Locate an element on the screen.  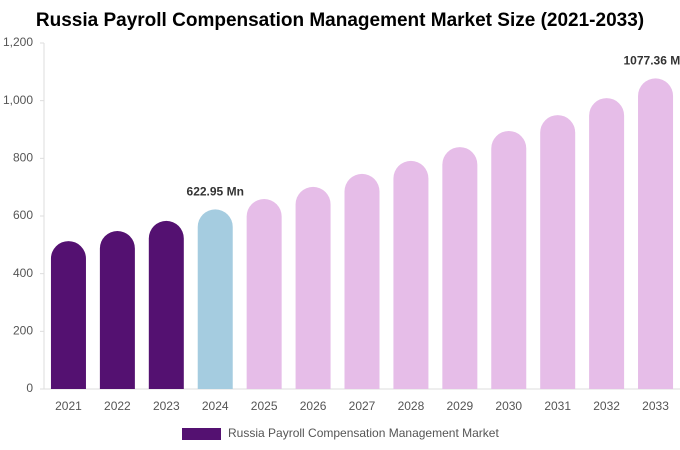
y-tick-label: 400 is located at coordinates (23, 273).